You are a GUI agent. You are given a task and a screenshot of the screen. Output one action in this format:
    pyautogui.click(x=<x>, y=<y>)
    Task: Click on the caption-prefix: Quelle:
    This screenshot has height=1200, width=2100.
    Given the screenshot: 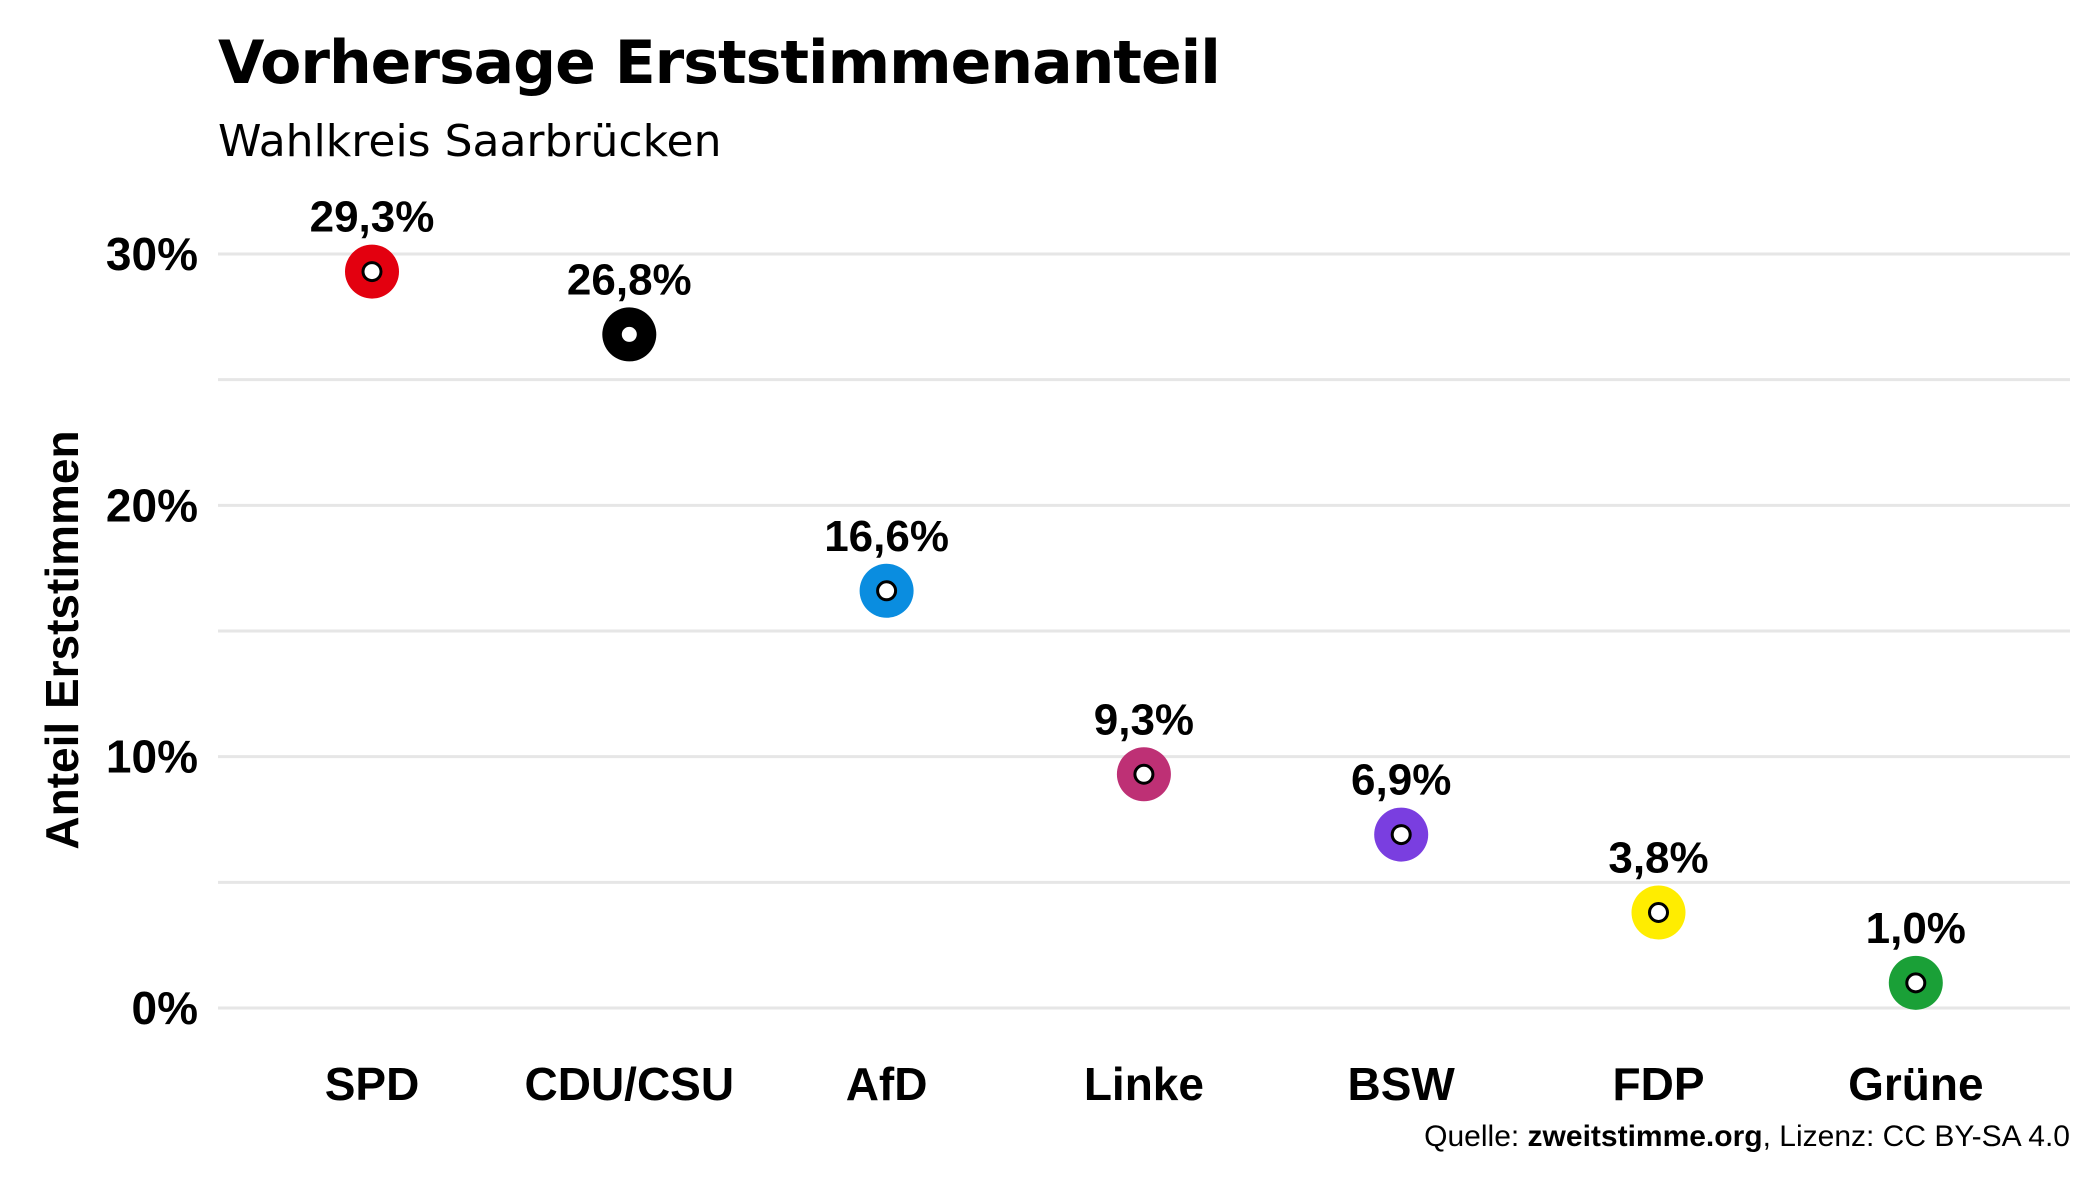 What is the action you would take?
    pyautogui.click(x=1476, y=1136)
    